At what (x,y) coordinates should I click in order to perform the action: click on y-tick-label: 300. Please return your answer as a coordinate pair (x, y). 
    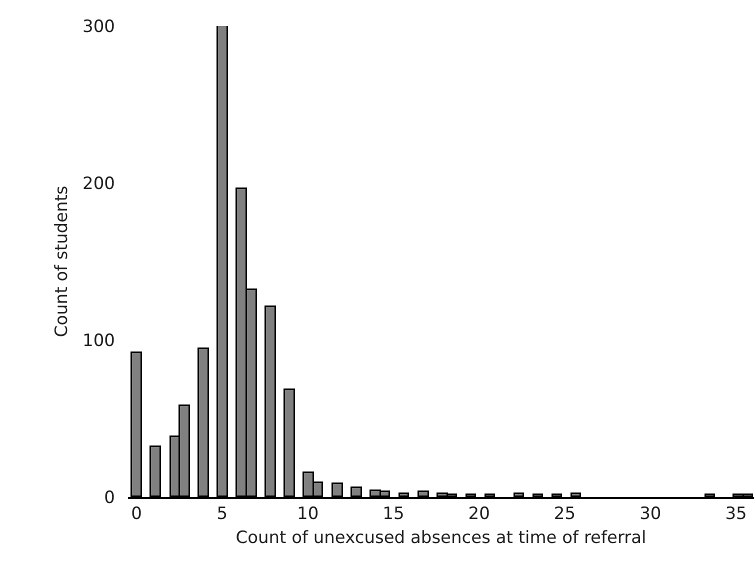
    Looking at the image, I should click on (98, 26).